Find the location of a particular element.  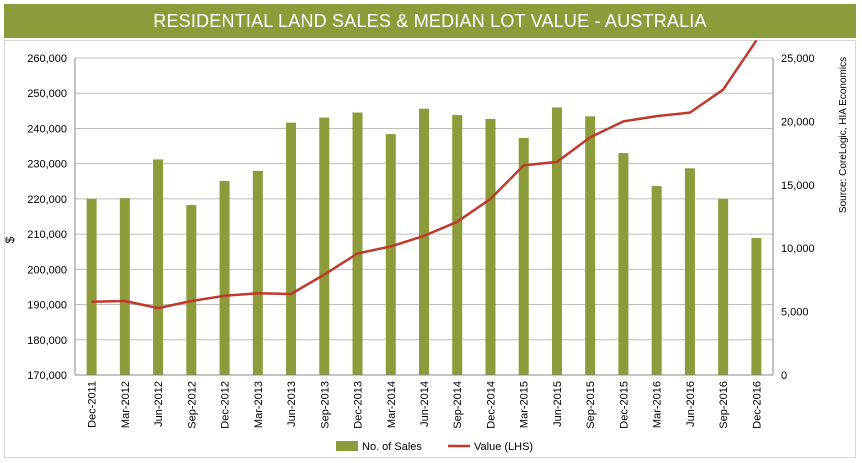

x-tick-label: Dec-2014 is located at coordinates (491, 405).